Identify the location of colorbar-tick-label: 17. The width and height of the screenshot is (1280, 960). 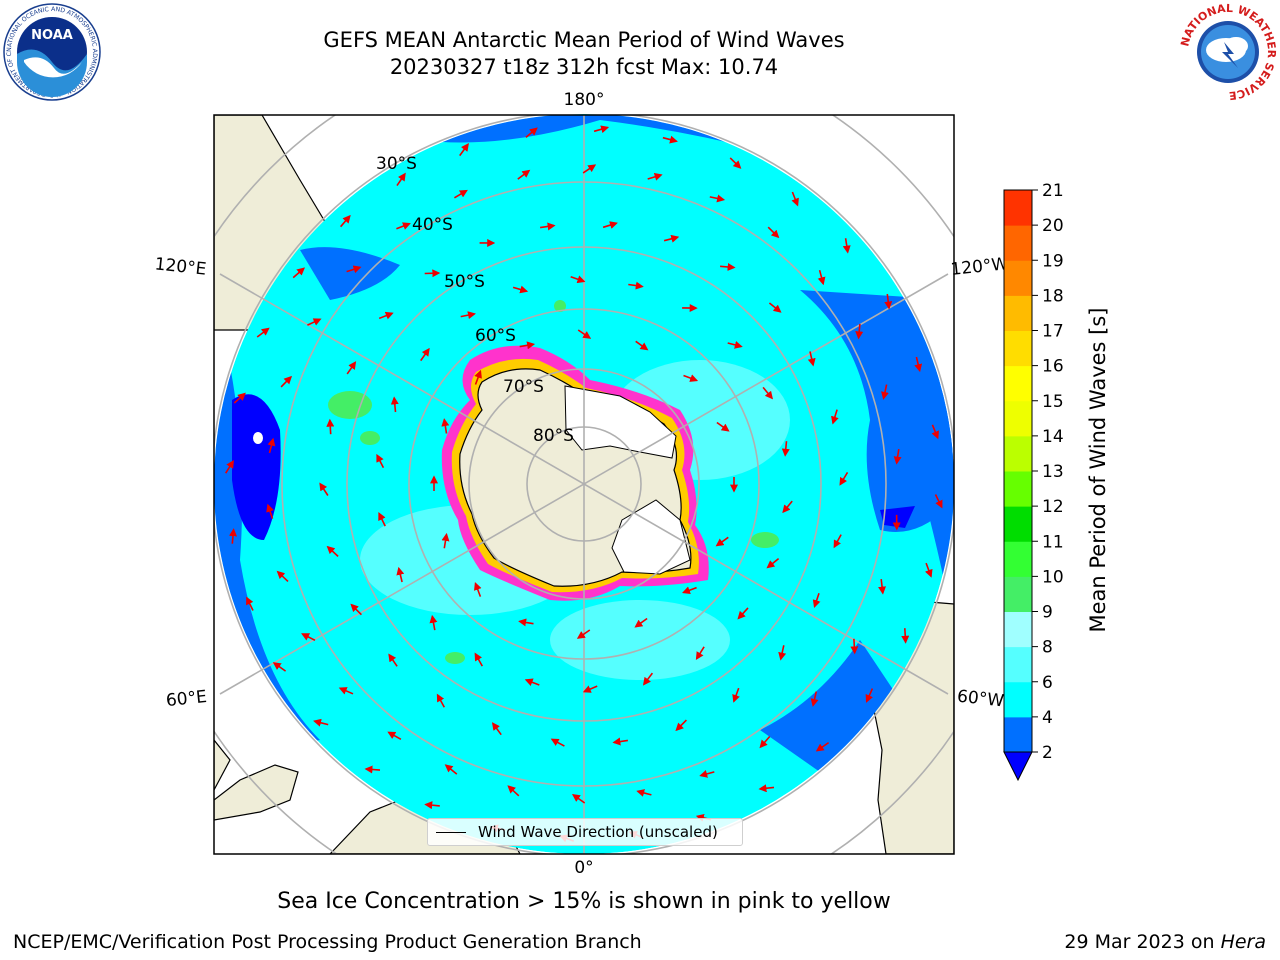
(1053, 332).